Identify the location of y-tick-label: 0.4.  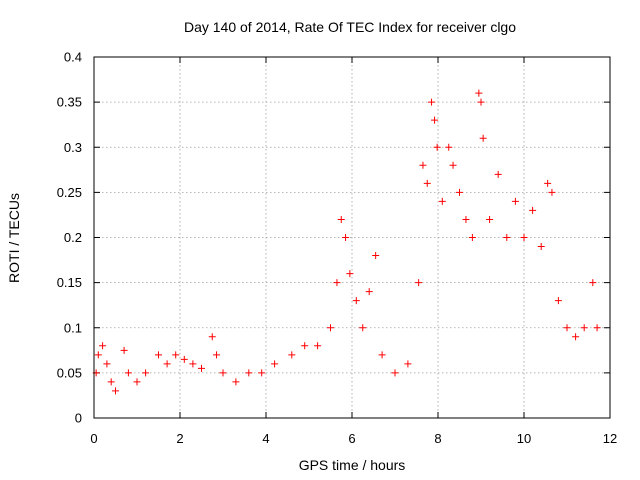
(73, 57).